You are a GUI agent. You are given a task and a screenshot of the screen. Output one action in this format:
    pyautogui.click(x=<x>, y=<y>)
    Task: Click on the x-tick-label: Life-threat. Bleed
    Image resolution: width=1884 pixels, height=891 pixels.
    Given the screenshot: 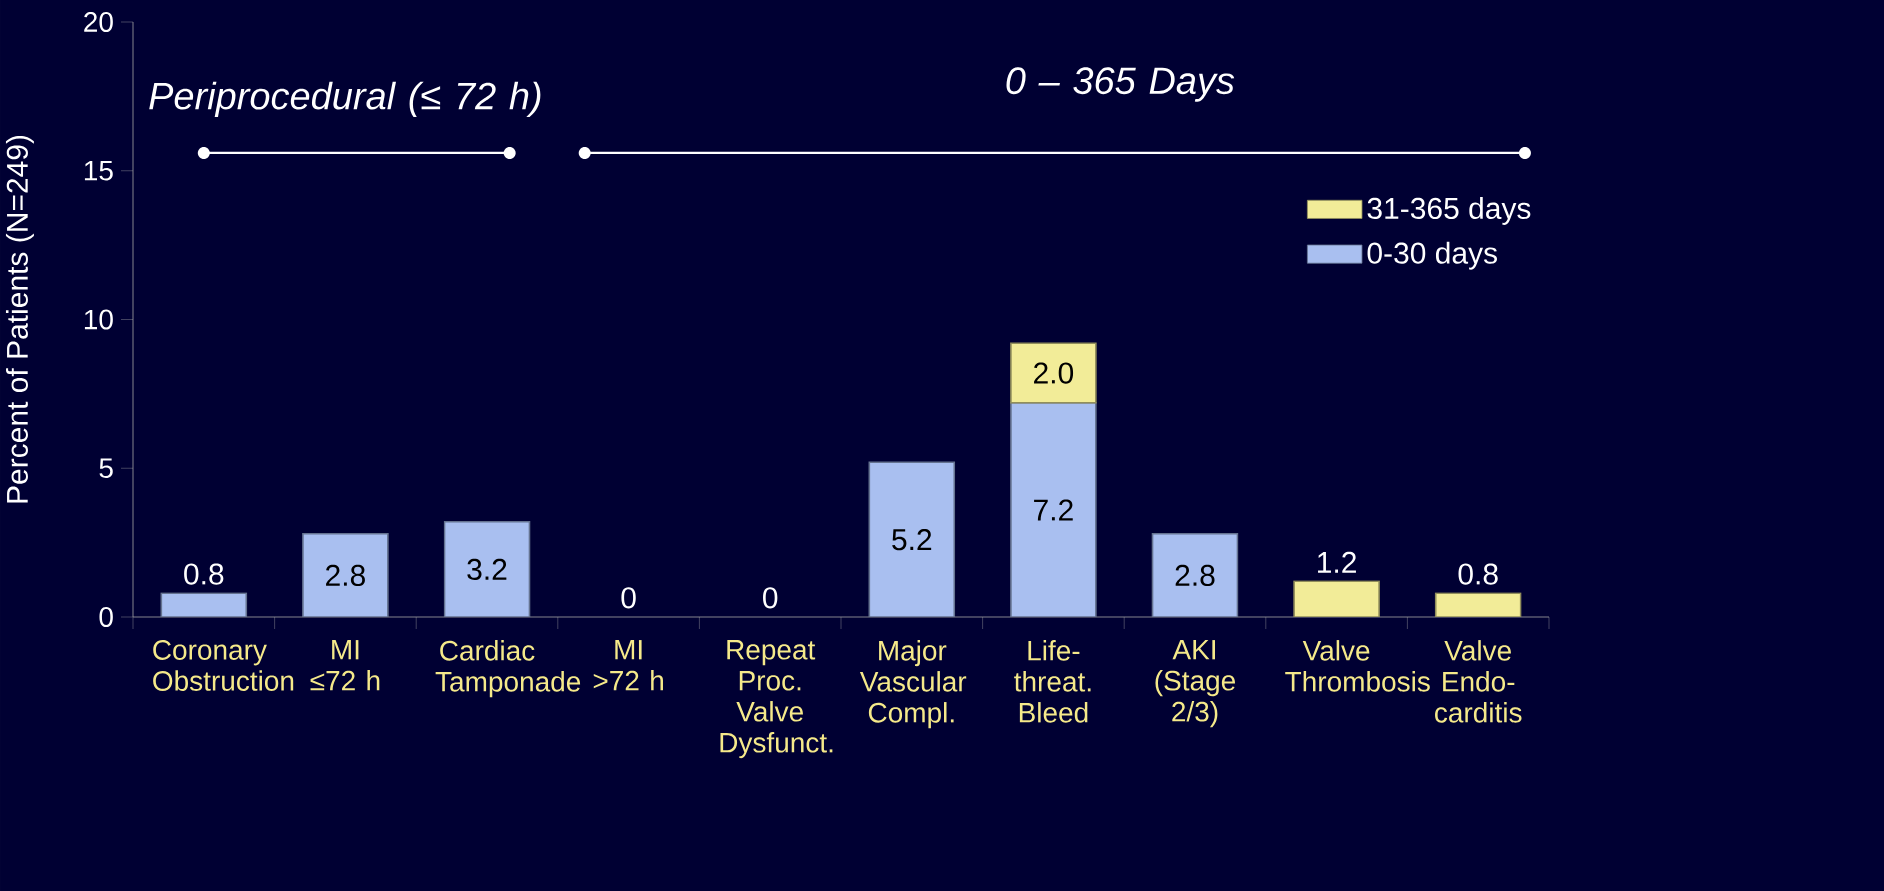 What is the action you would take?
    pyautogui.click(x=1052, y=681)
    